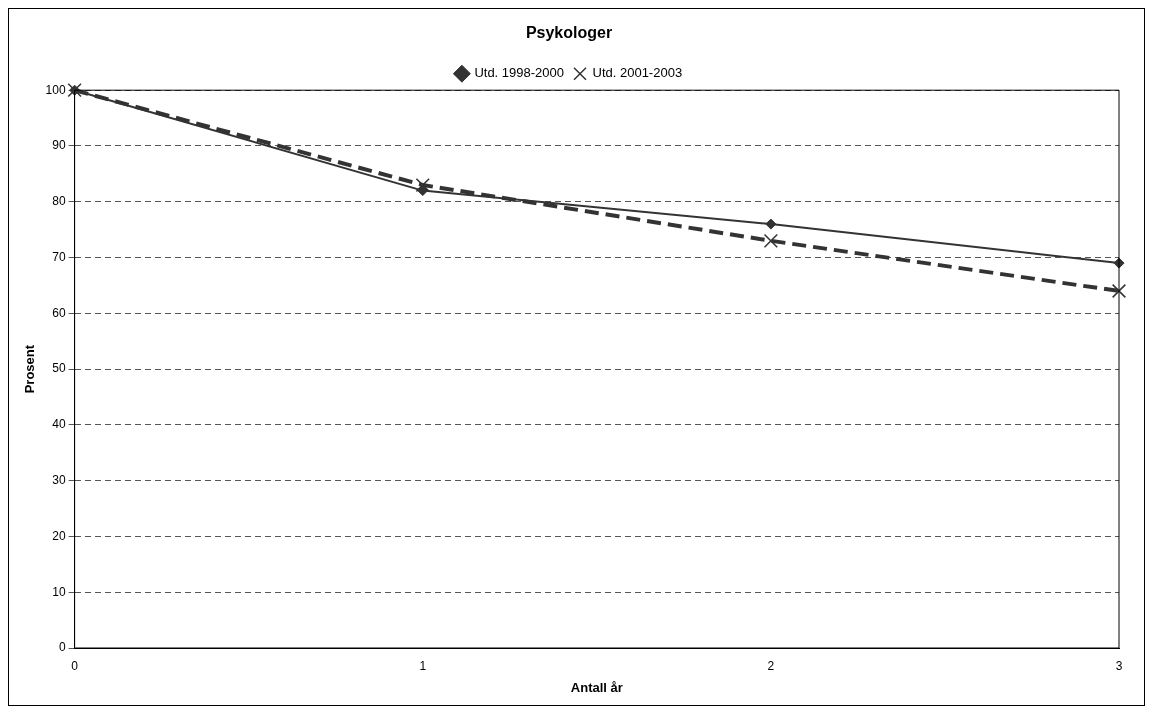 The height and width of the screenshot is (718, 1155). I want to click on x-tick-label: 2, so click(771, 665).